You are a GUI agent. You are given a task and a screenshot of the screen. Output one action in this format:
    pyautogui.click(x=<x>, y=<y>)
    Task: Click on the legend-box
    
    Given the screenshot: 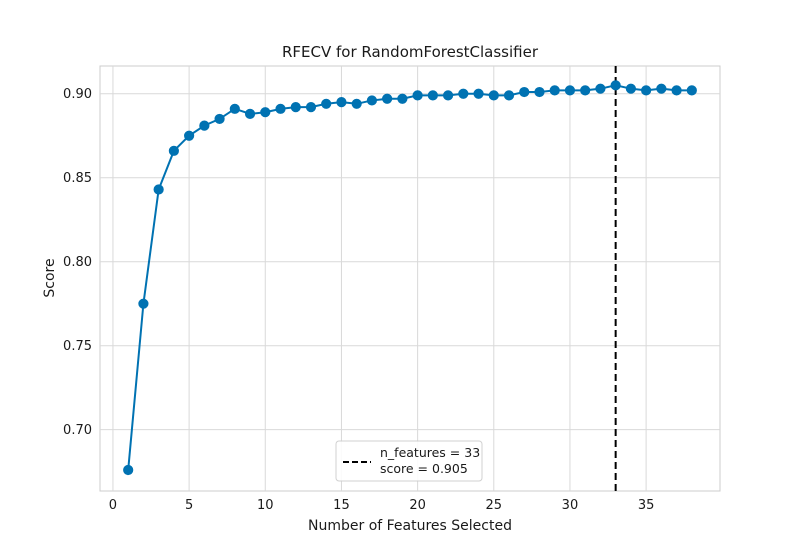 What is the action you would take?
    pyautogui.click(x=409, y=461)
    